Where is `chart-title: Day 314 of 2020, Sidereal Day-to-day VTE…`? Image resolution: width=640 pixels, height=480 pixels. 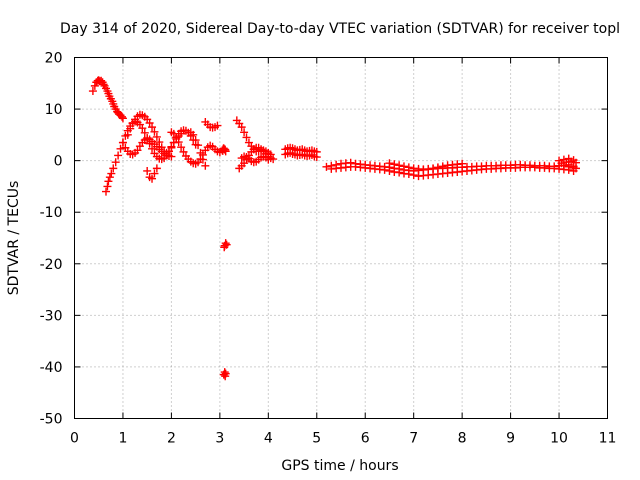 chart-title: Day 314 of 2020, Sidereal Day-to-day VTE… is located at coordinates (340, 29).